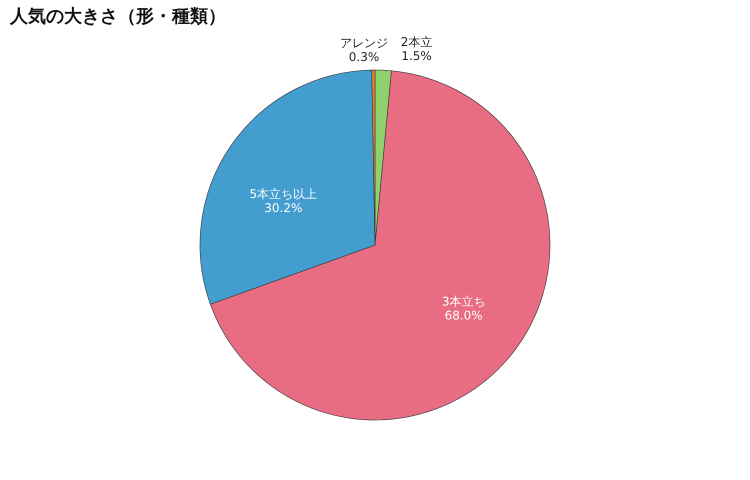 This screenshot has width=750, height=480. What do you see at coordinates (416, 56) in the screenshot?
I see `data-label: 1.5%` at bounding box center [416, 56].